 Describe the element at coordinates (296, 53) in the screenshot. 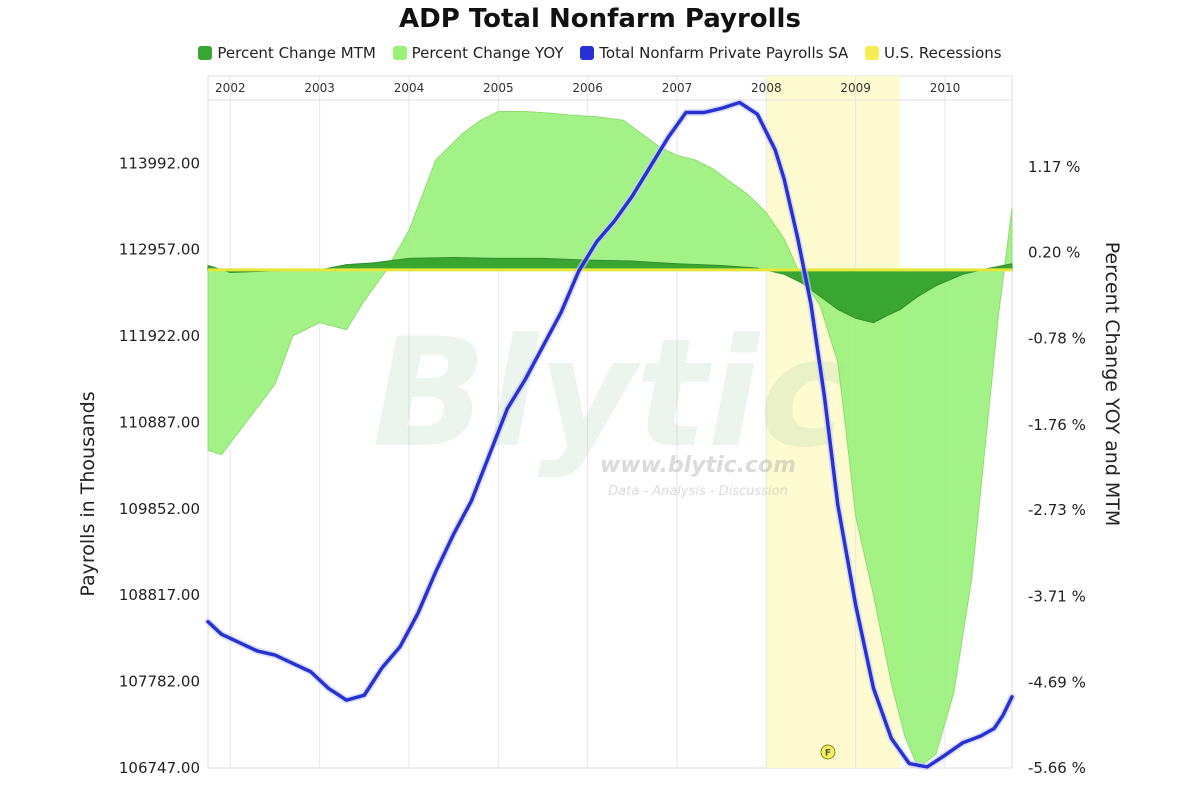

I see `legend-label-mtm: Percent Change MTM` at that location.